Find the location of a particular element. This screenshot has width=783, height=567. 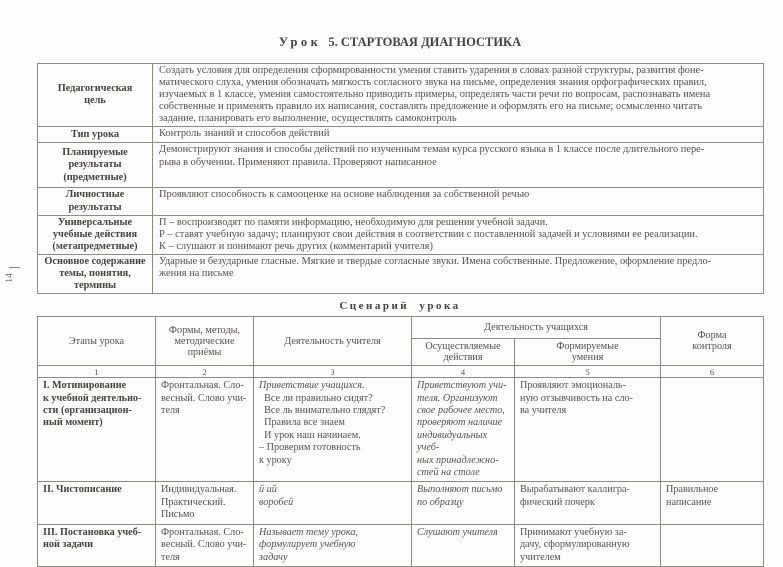

column-number: 5 is located at coordinates (587, 372).